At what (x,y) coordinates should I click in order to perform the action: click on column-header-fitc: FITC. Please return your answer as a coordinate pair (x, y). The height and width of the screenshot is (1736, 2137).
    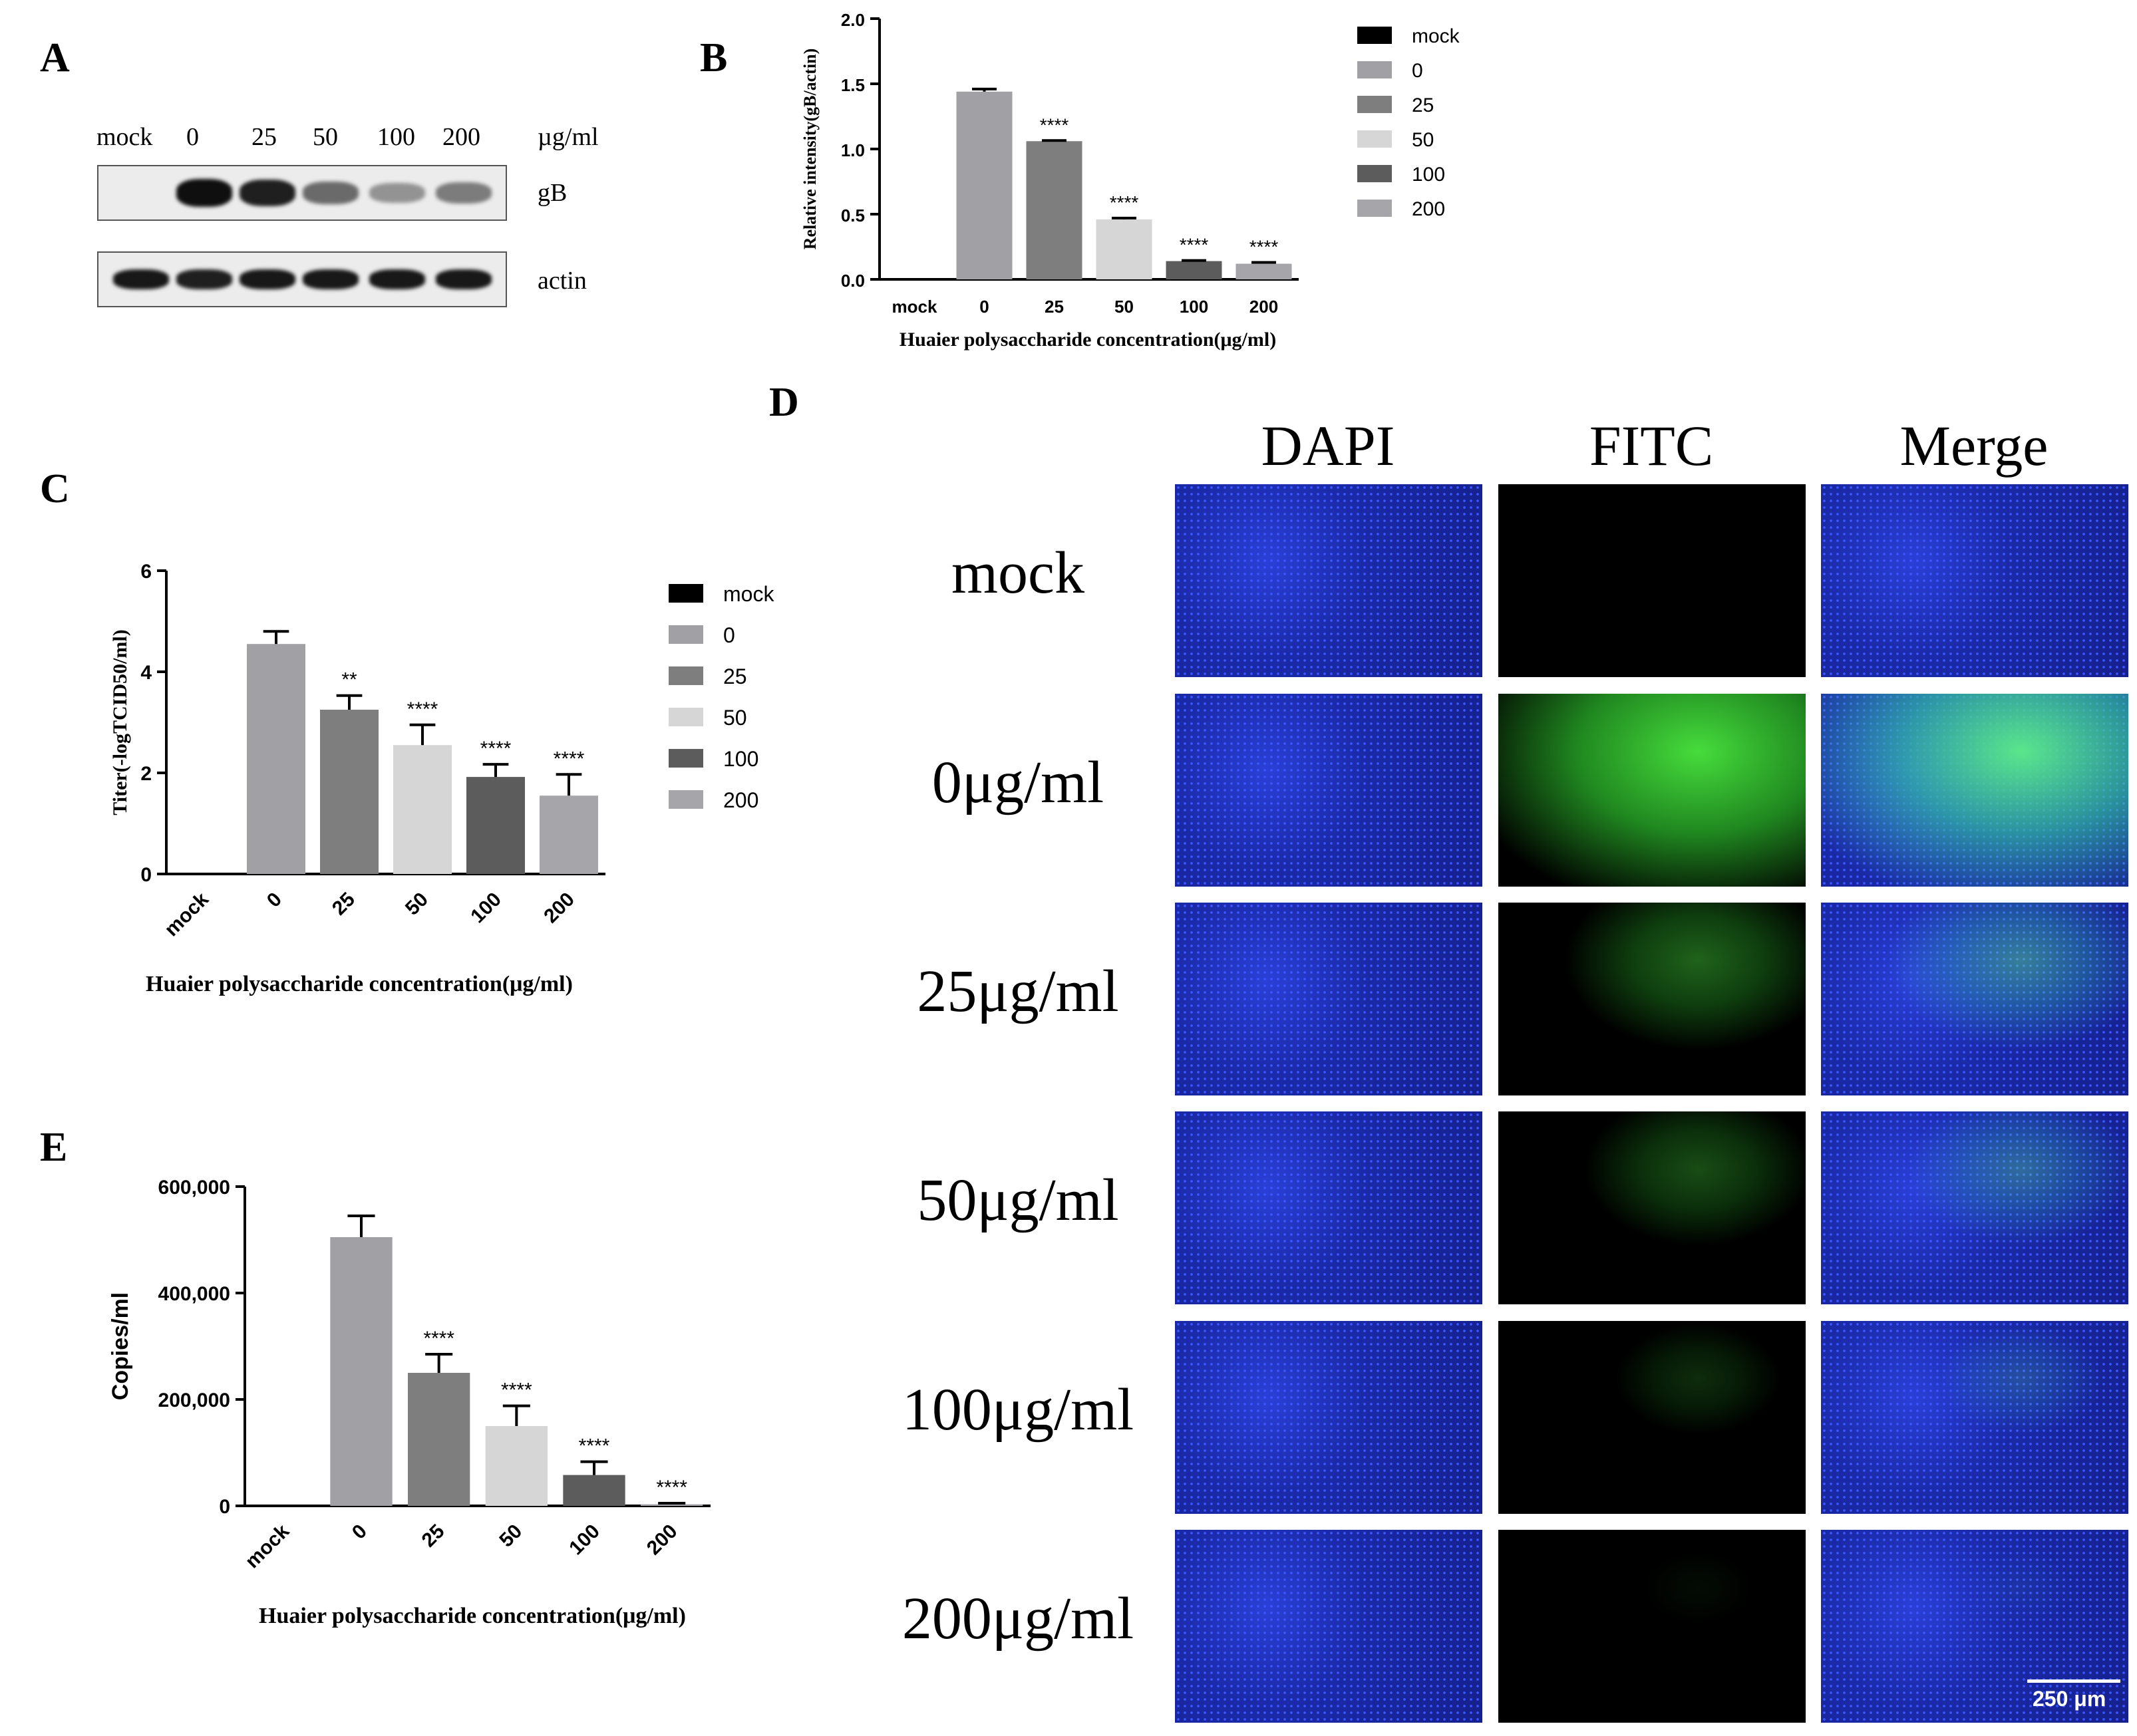
    Looking at the image, I should click on (1651, 446).